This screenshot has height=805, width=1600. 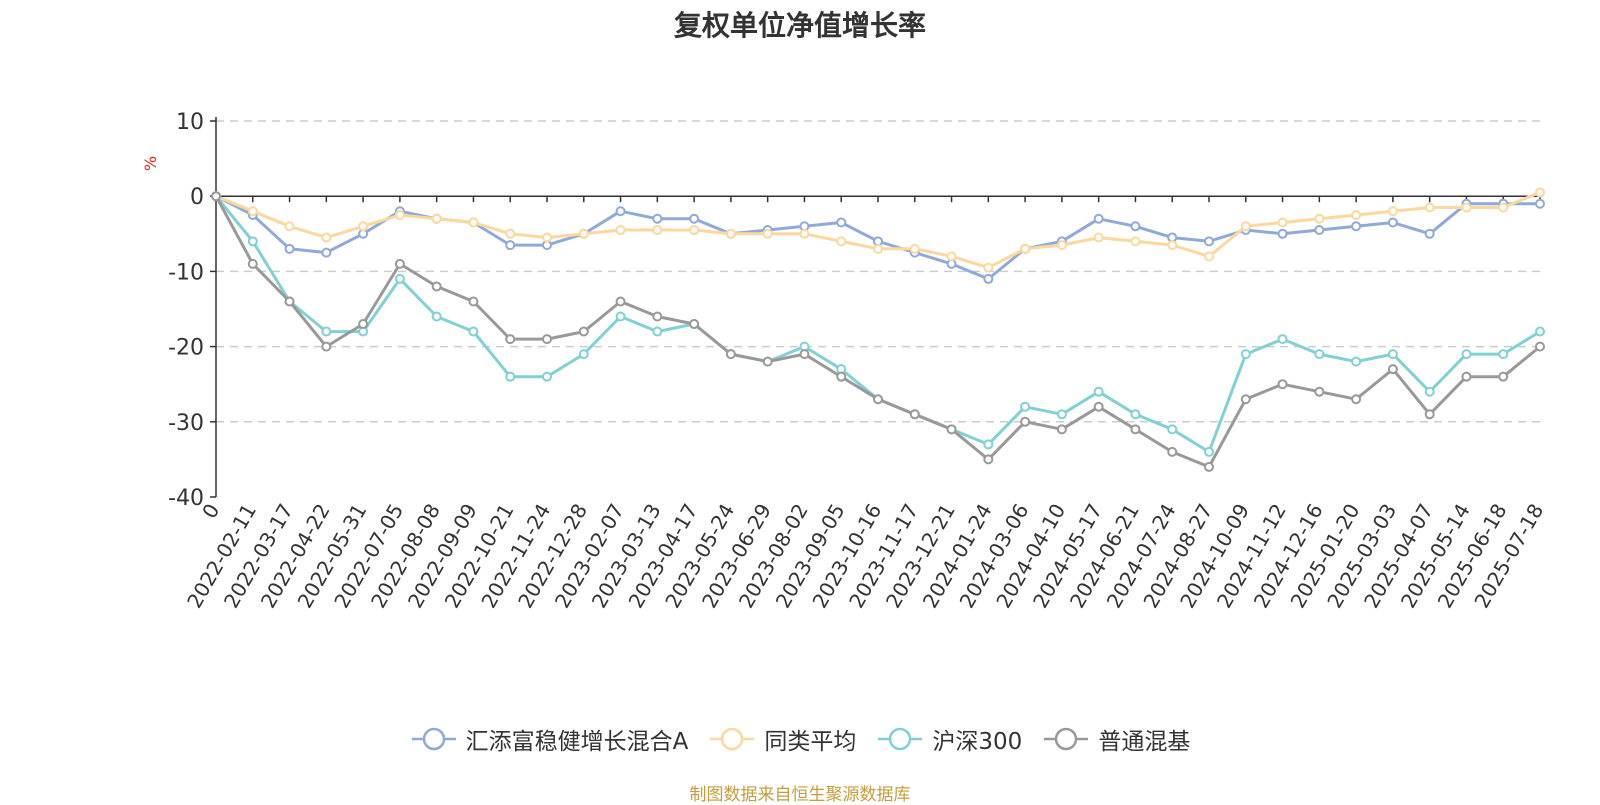 I want to click on legend: 汇添富稳健增长混合A 同类平均 沪深300 普通混基, so click(x=800, y=739).